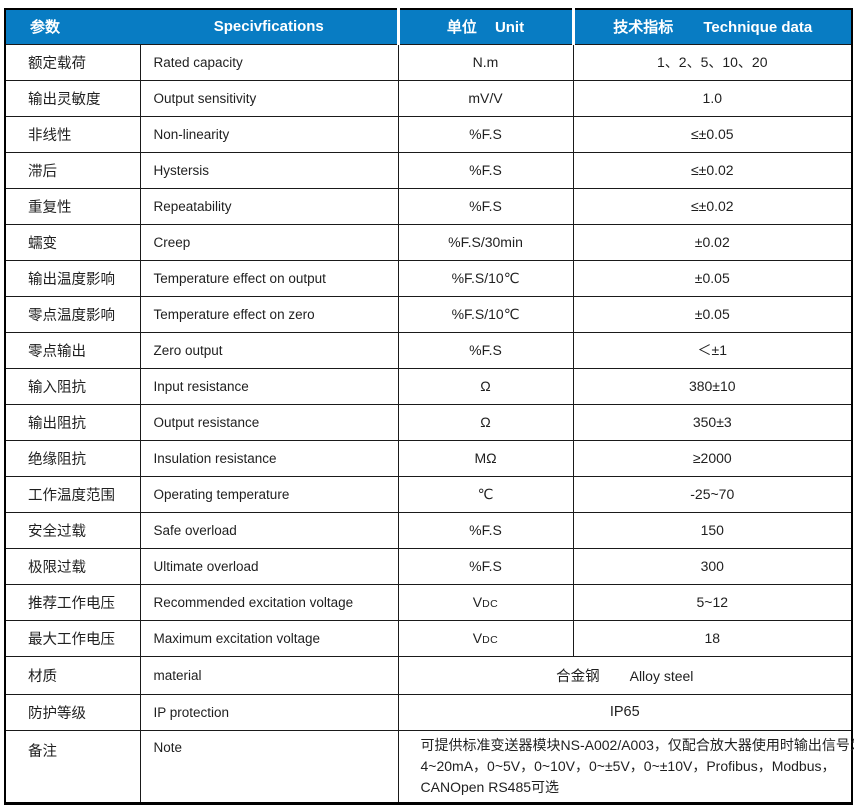 This screenshot has width=854, height=805. What do you see at coordinates (45, 28) in the screenshot?
I see `header-param-cn: 参数` at bounding box center [45, 28].